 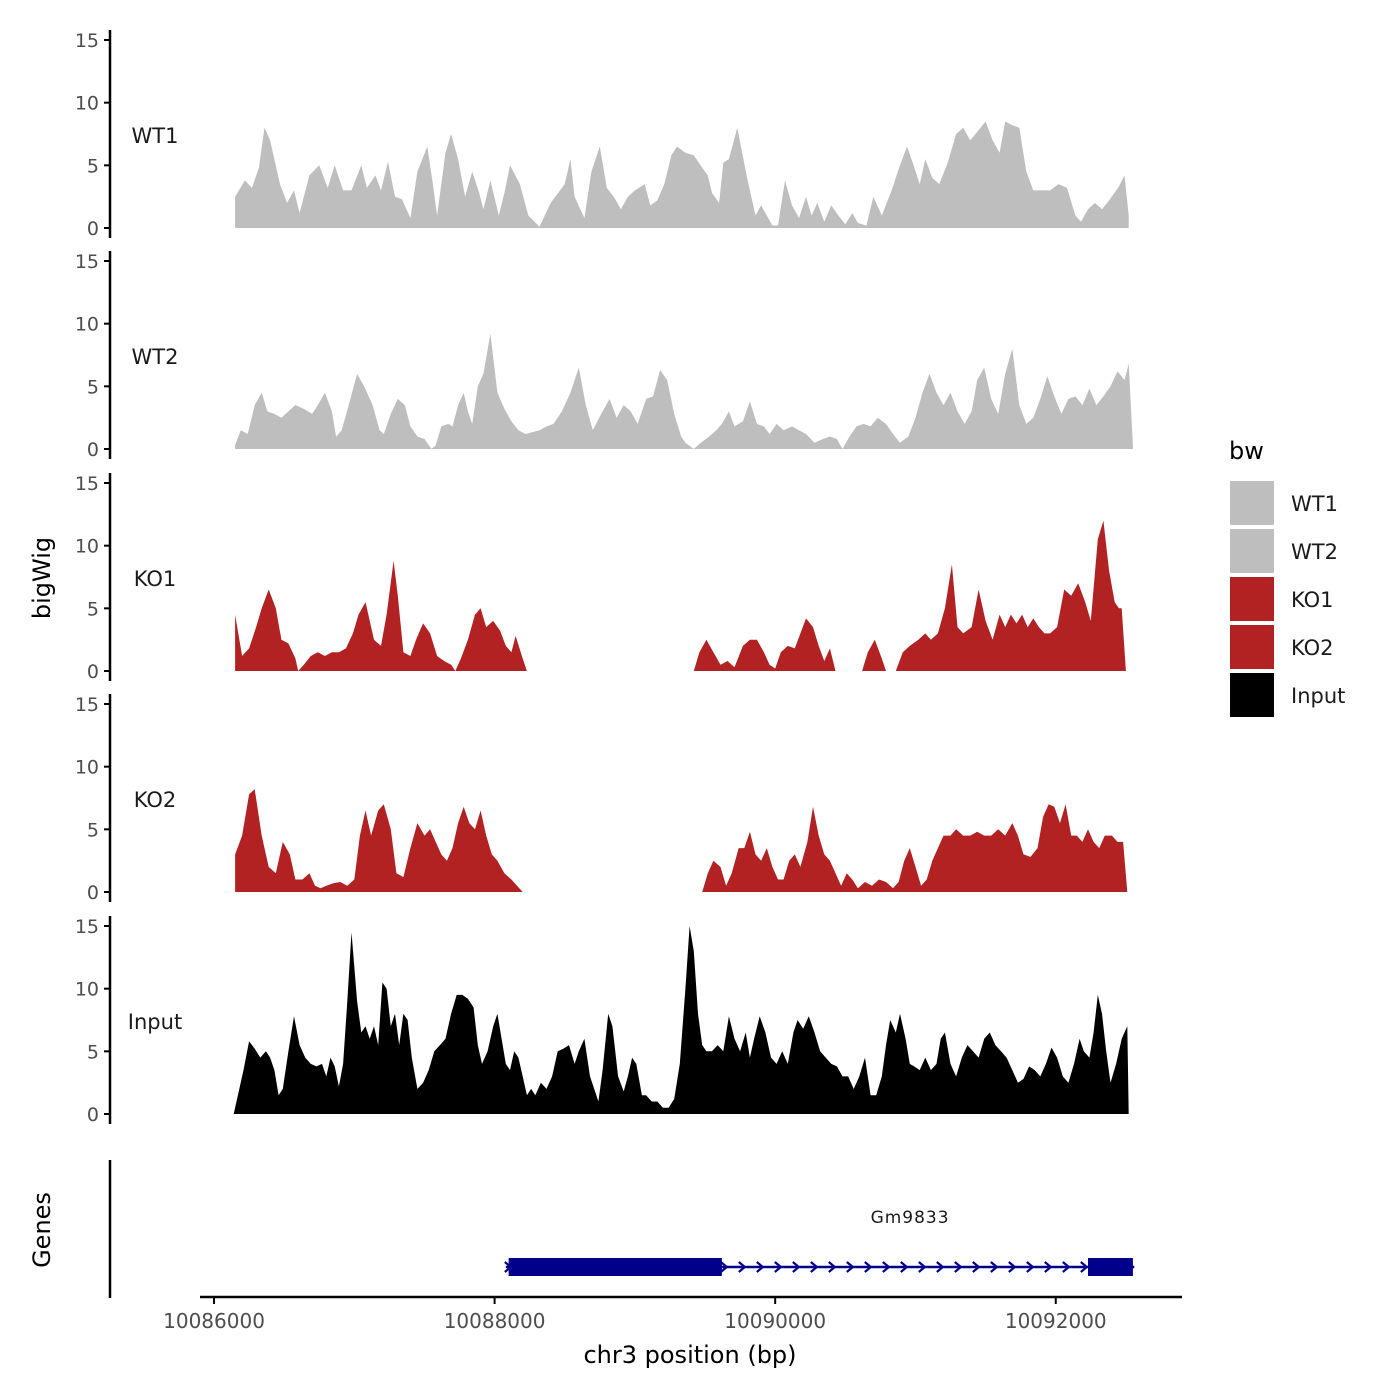 What do you see at coordinates (214, 1321) in the screenshot?
I see `x-tick-label: 10086000` at bounding box center [214, 1321].